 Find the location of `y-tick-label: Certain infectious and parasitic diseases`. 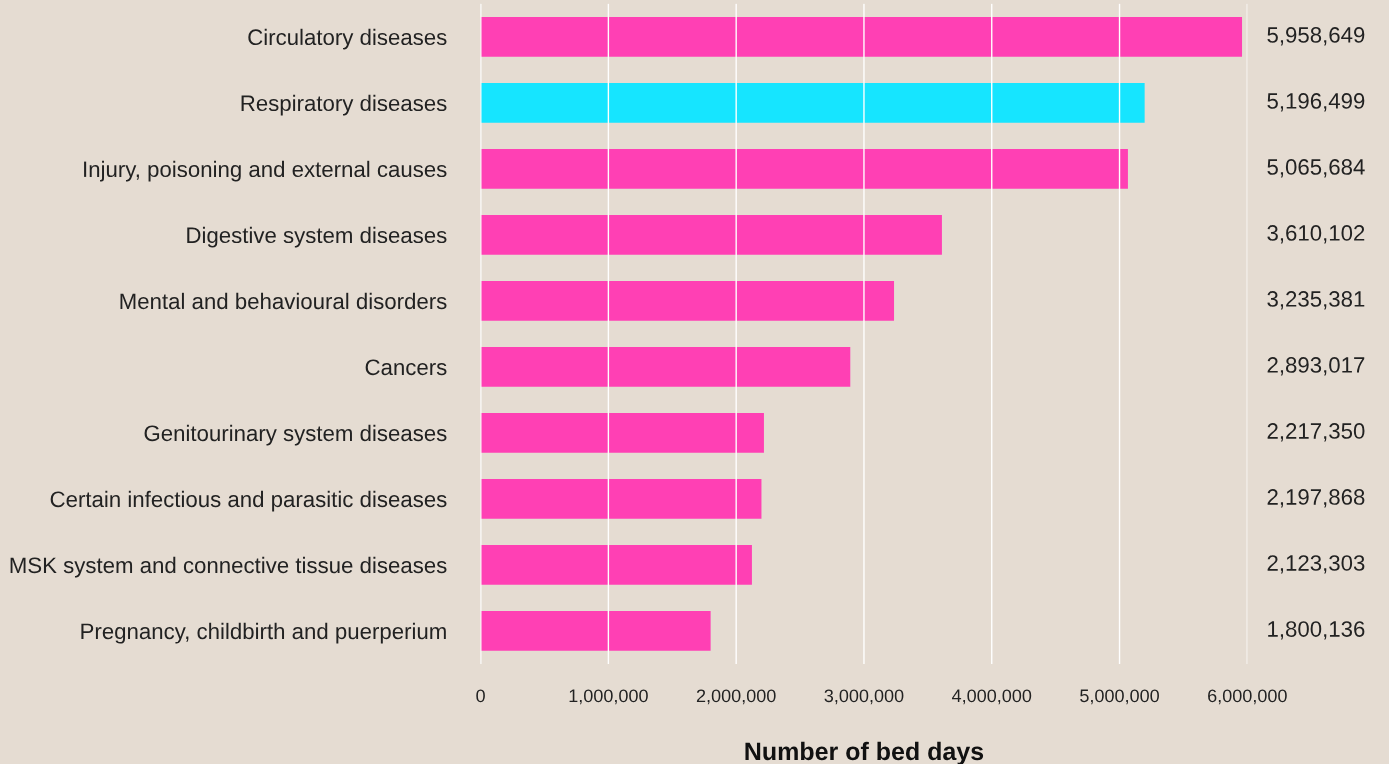

y-tick-label: Certain infectious and parasitic diseases is located at coordinates (248, 501).